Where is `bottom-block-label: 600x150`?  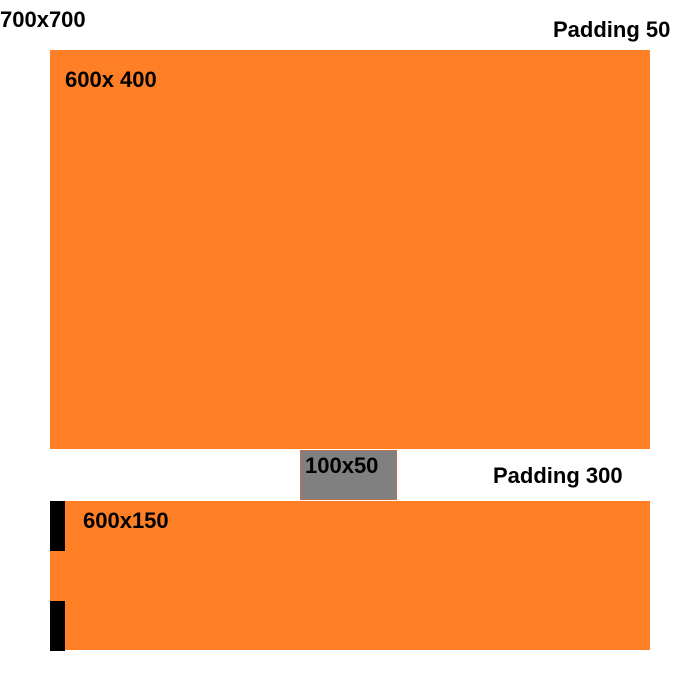
bottom-block-label: 600x150 is located at coordinates (126, 520).